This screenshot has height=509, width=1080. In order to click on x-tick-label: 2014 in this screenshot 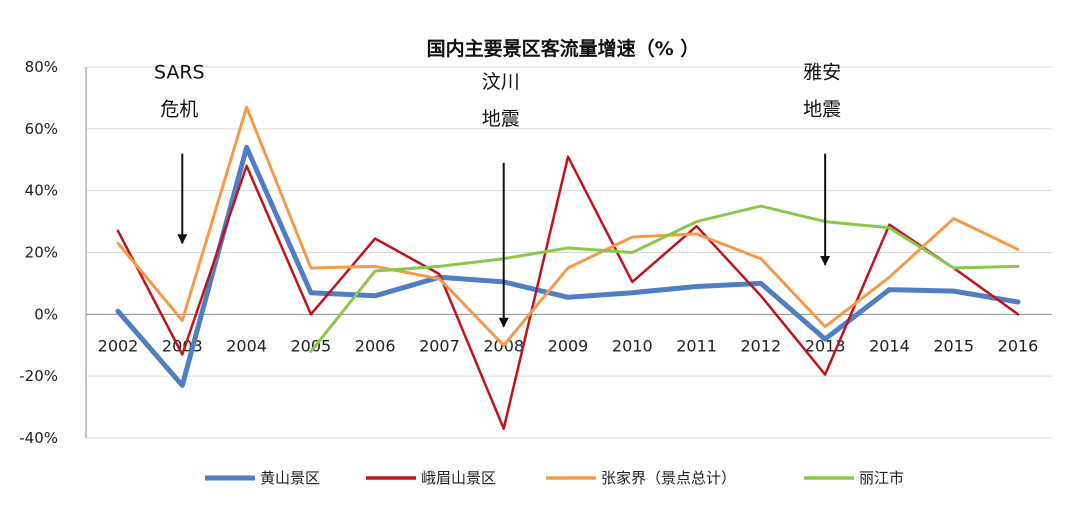, I will do `click(889, 345)`.